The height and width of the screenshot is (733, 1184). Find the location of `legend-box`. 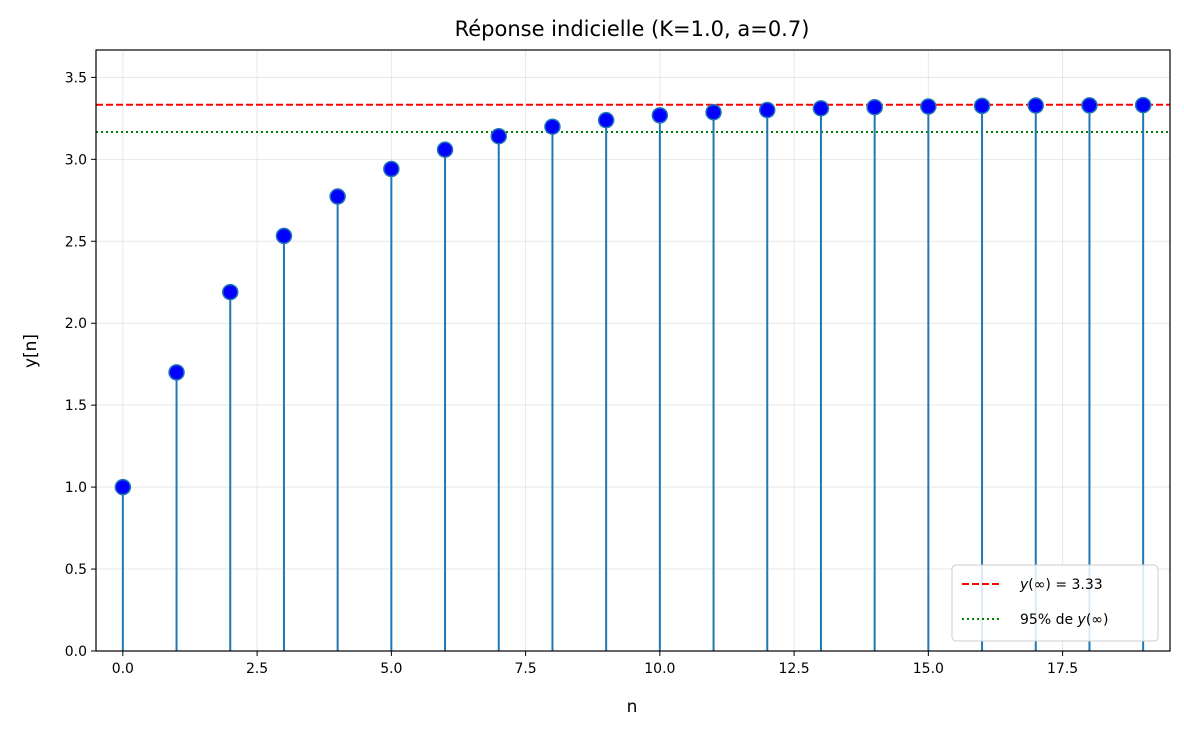

legend-box is located at coordinates (1055, 603).